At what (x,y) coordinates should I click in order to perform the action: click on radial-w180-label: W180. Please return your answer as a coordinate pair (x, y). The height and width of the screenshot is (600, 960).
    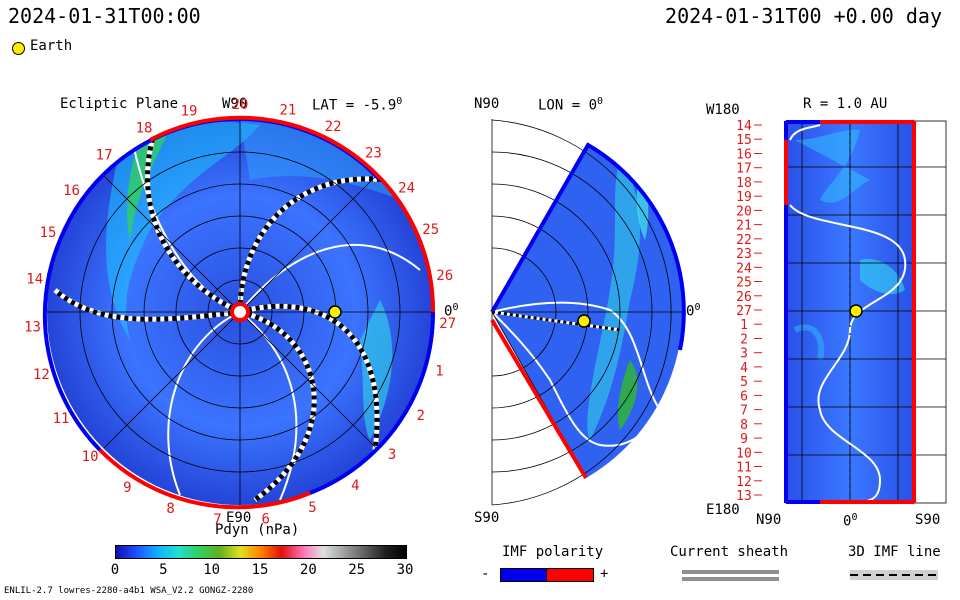
    Looking at the image, I should click on (723, 110).